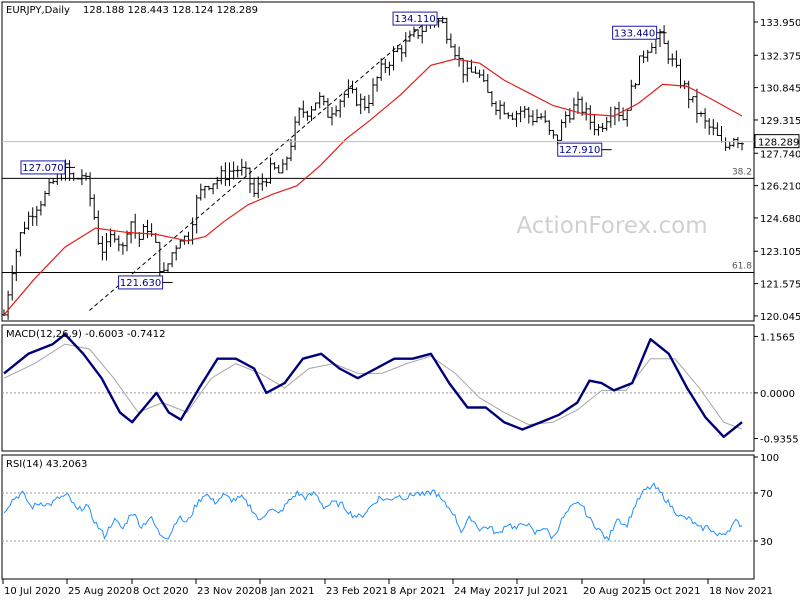 The height and width of the screenshot is (600, 800). I want to click on ohlc-readout: 128.188 128.443 128.124 128.289, so click(170, 10).